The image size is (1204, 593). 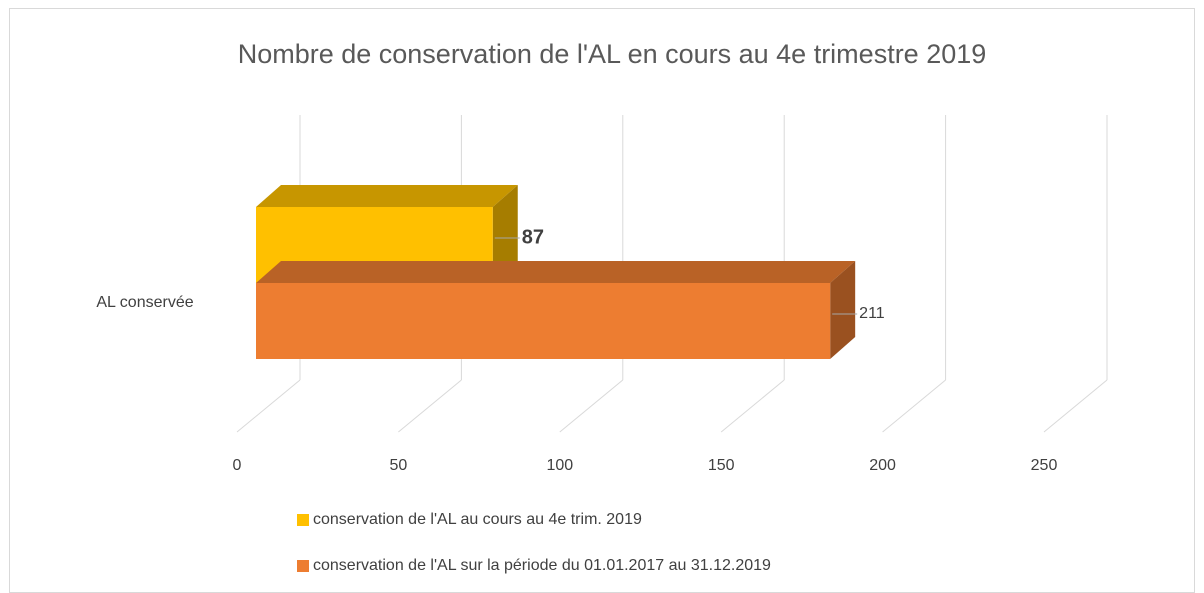 What do you see at coordinates (872, 313) in the screenshot?
I see `data-label: 211` at bounding box center [872, 313].